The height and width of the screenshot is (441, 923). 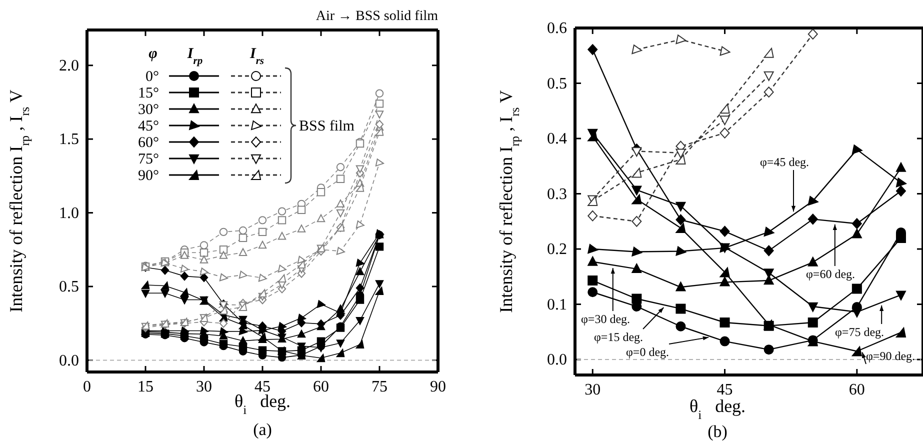 I want to click on y-tick-label: 1.5, so click(x=69, y=139).